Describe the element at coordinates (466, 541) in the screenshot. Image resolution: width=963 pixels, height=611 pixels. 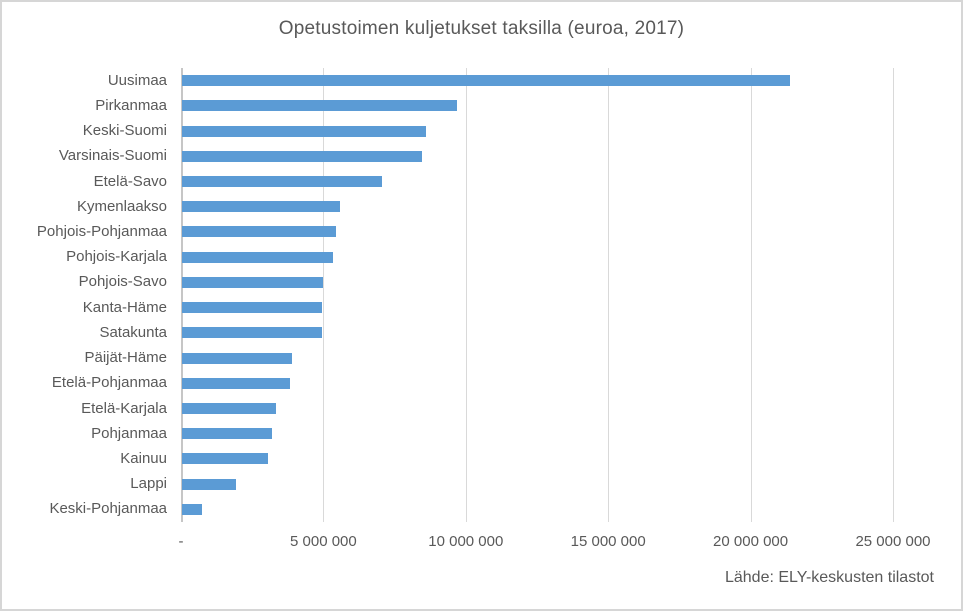
I see `x-tick-label: 10 000 000` at that location.